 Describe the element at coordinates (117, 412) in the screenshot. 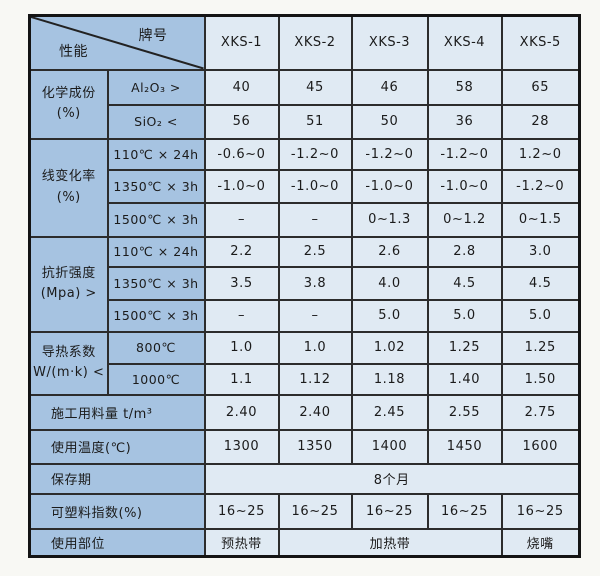

I see `row-label-material-usage: 施工用料量 t/m³` at that location.